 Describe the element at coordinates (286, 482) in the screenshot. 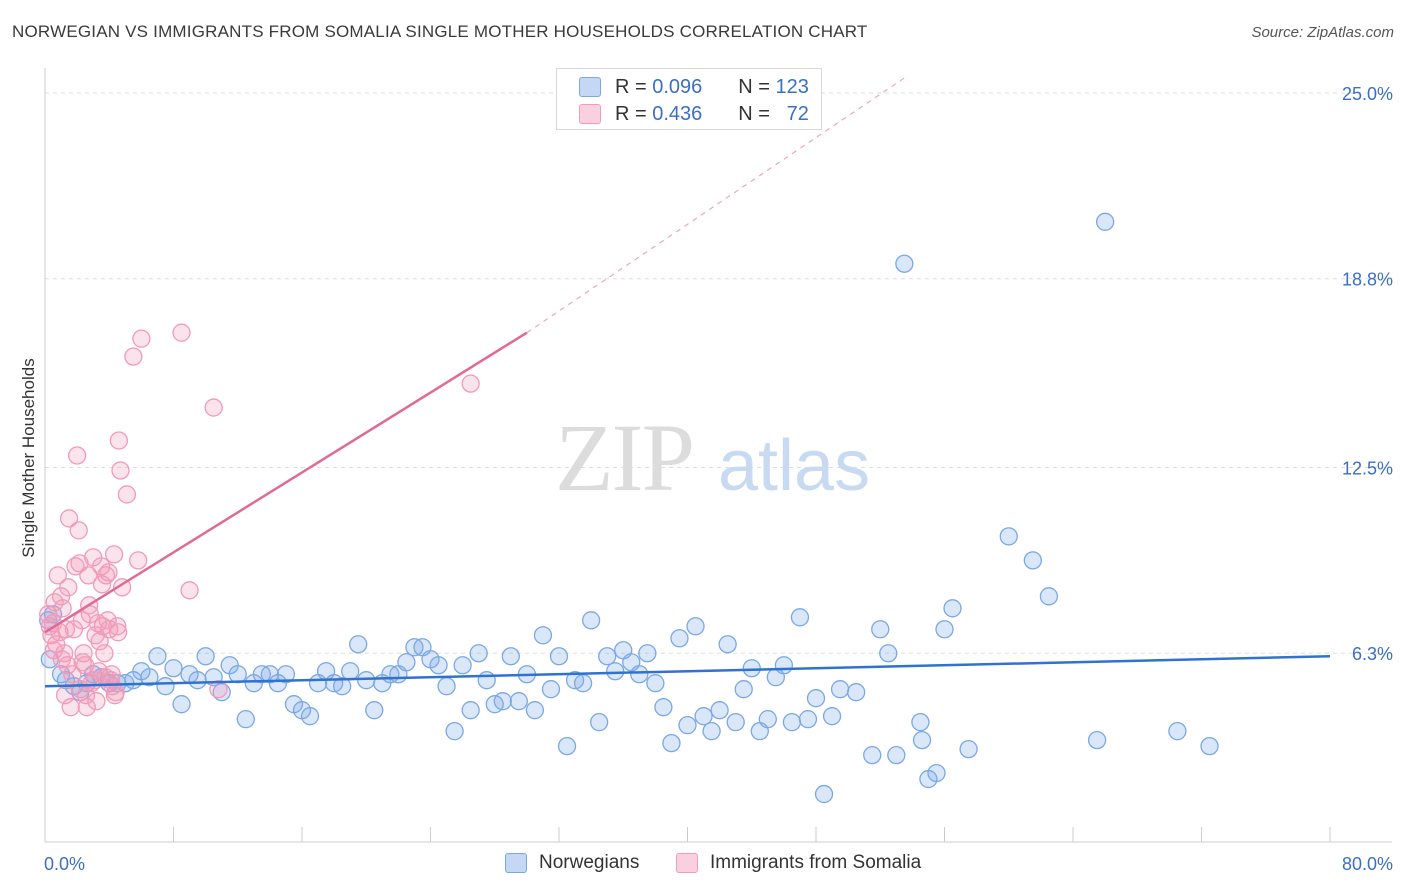

I see `trend-line` at that location.